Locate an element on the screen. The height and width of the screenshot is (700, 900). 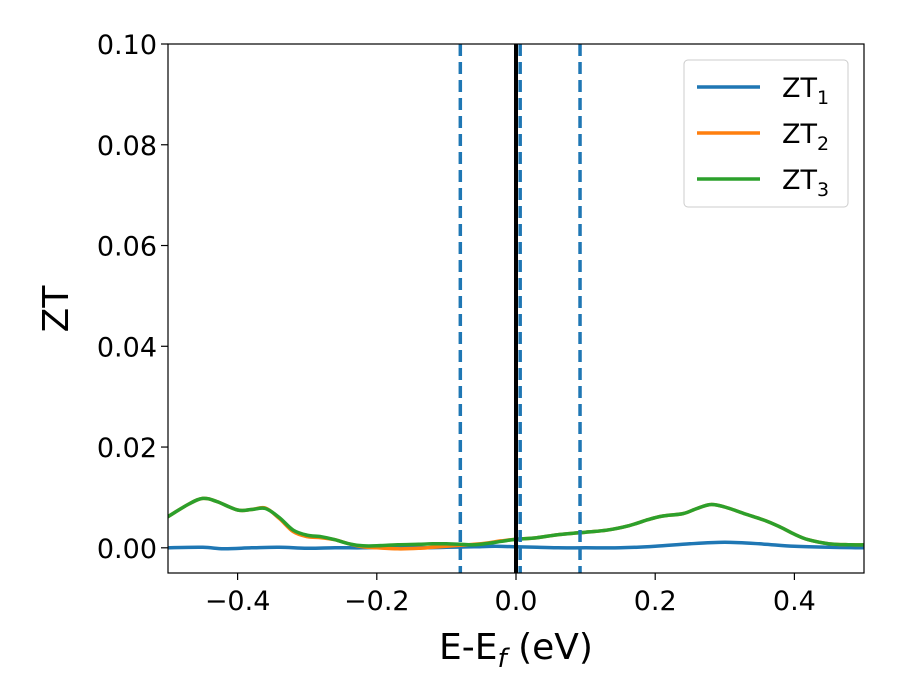
legend-box is located at coordinates (766, 133).